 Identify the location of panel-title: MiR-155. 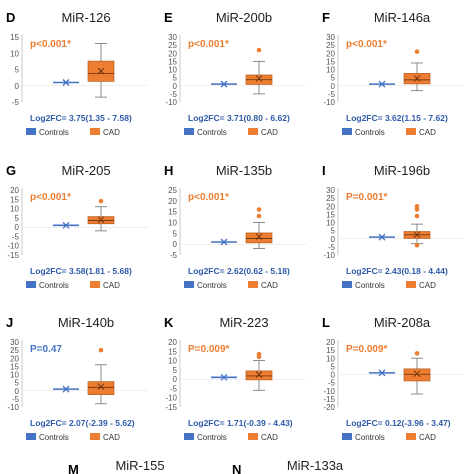
(139, 465).